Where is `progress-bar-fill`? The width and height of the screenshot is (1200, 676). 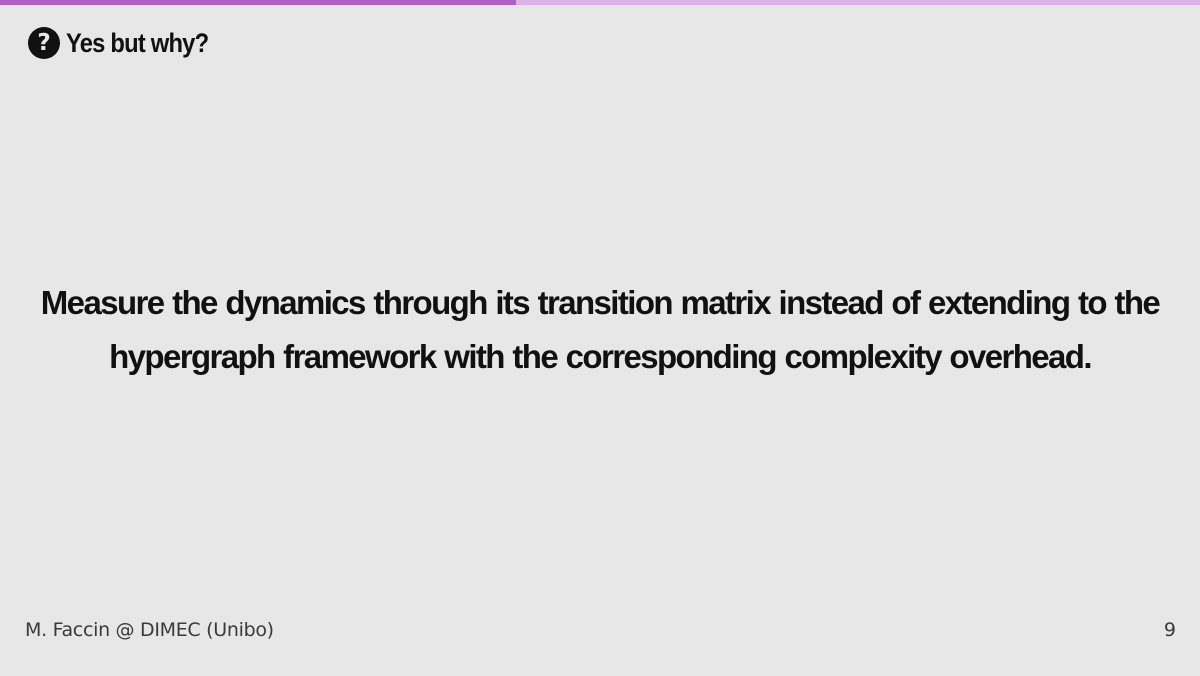
progress-bar-fill is located at coordinates (258, 2).